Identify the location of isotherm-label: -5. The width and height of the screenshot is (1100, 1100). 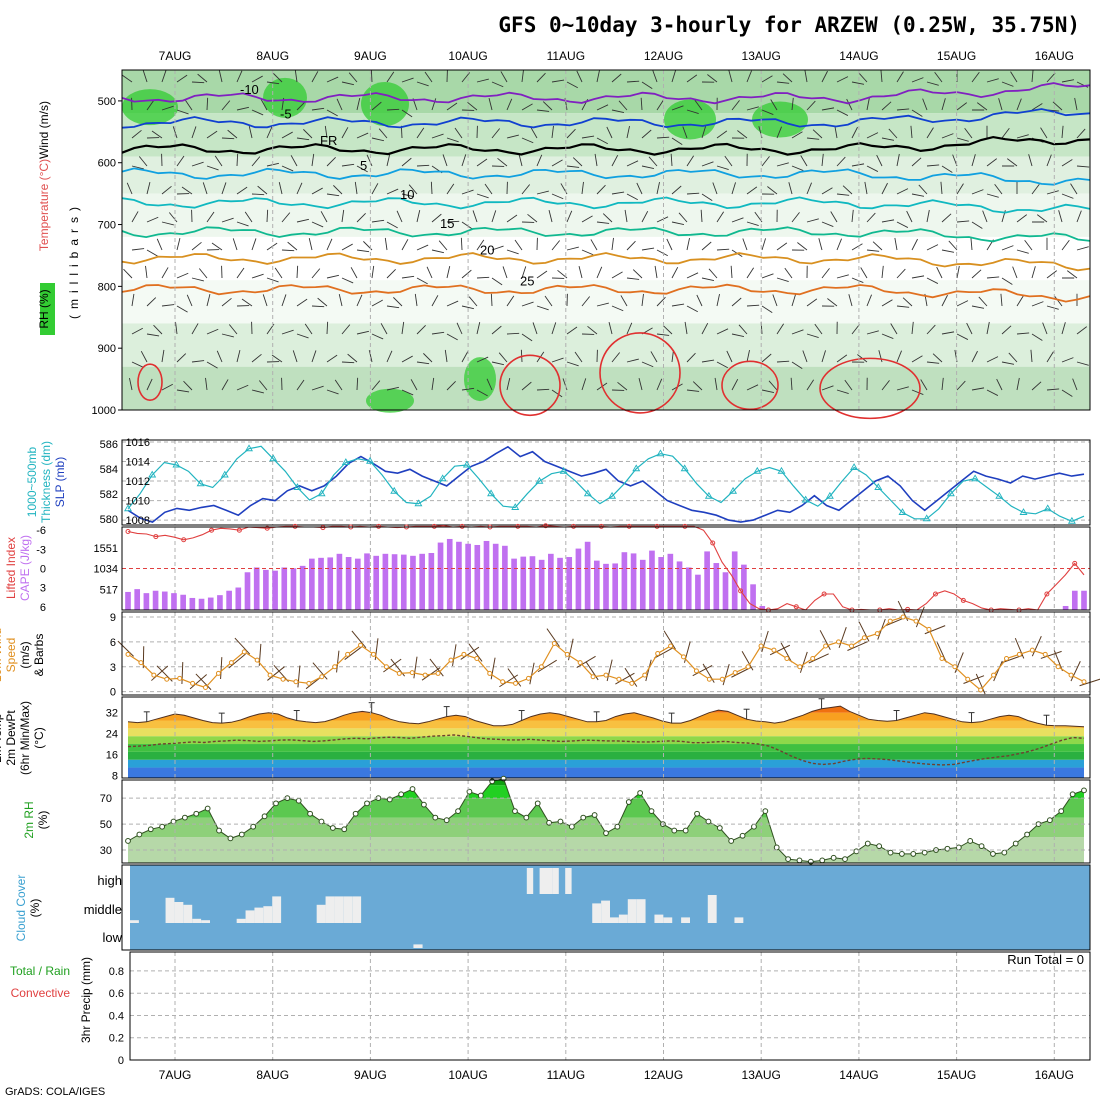
(286, 114).